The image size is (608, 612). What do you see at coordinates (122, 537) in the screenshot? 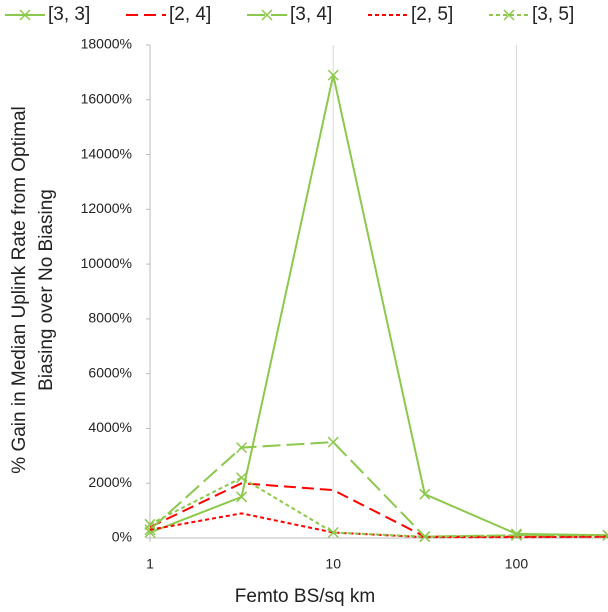
I see `y-tick-label: 0%` at bounding box center [122, 537].